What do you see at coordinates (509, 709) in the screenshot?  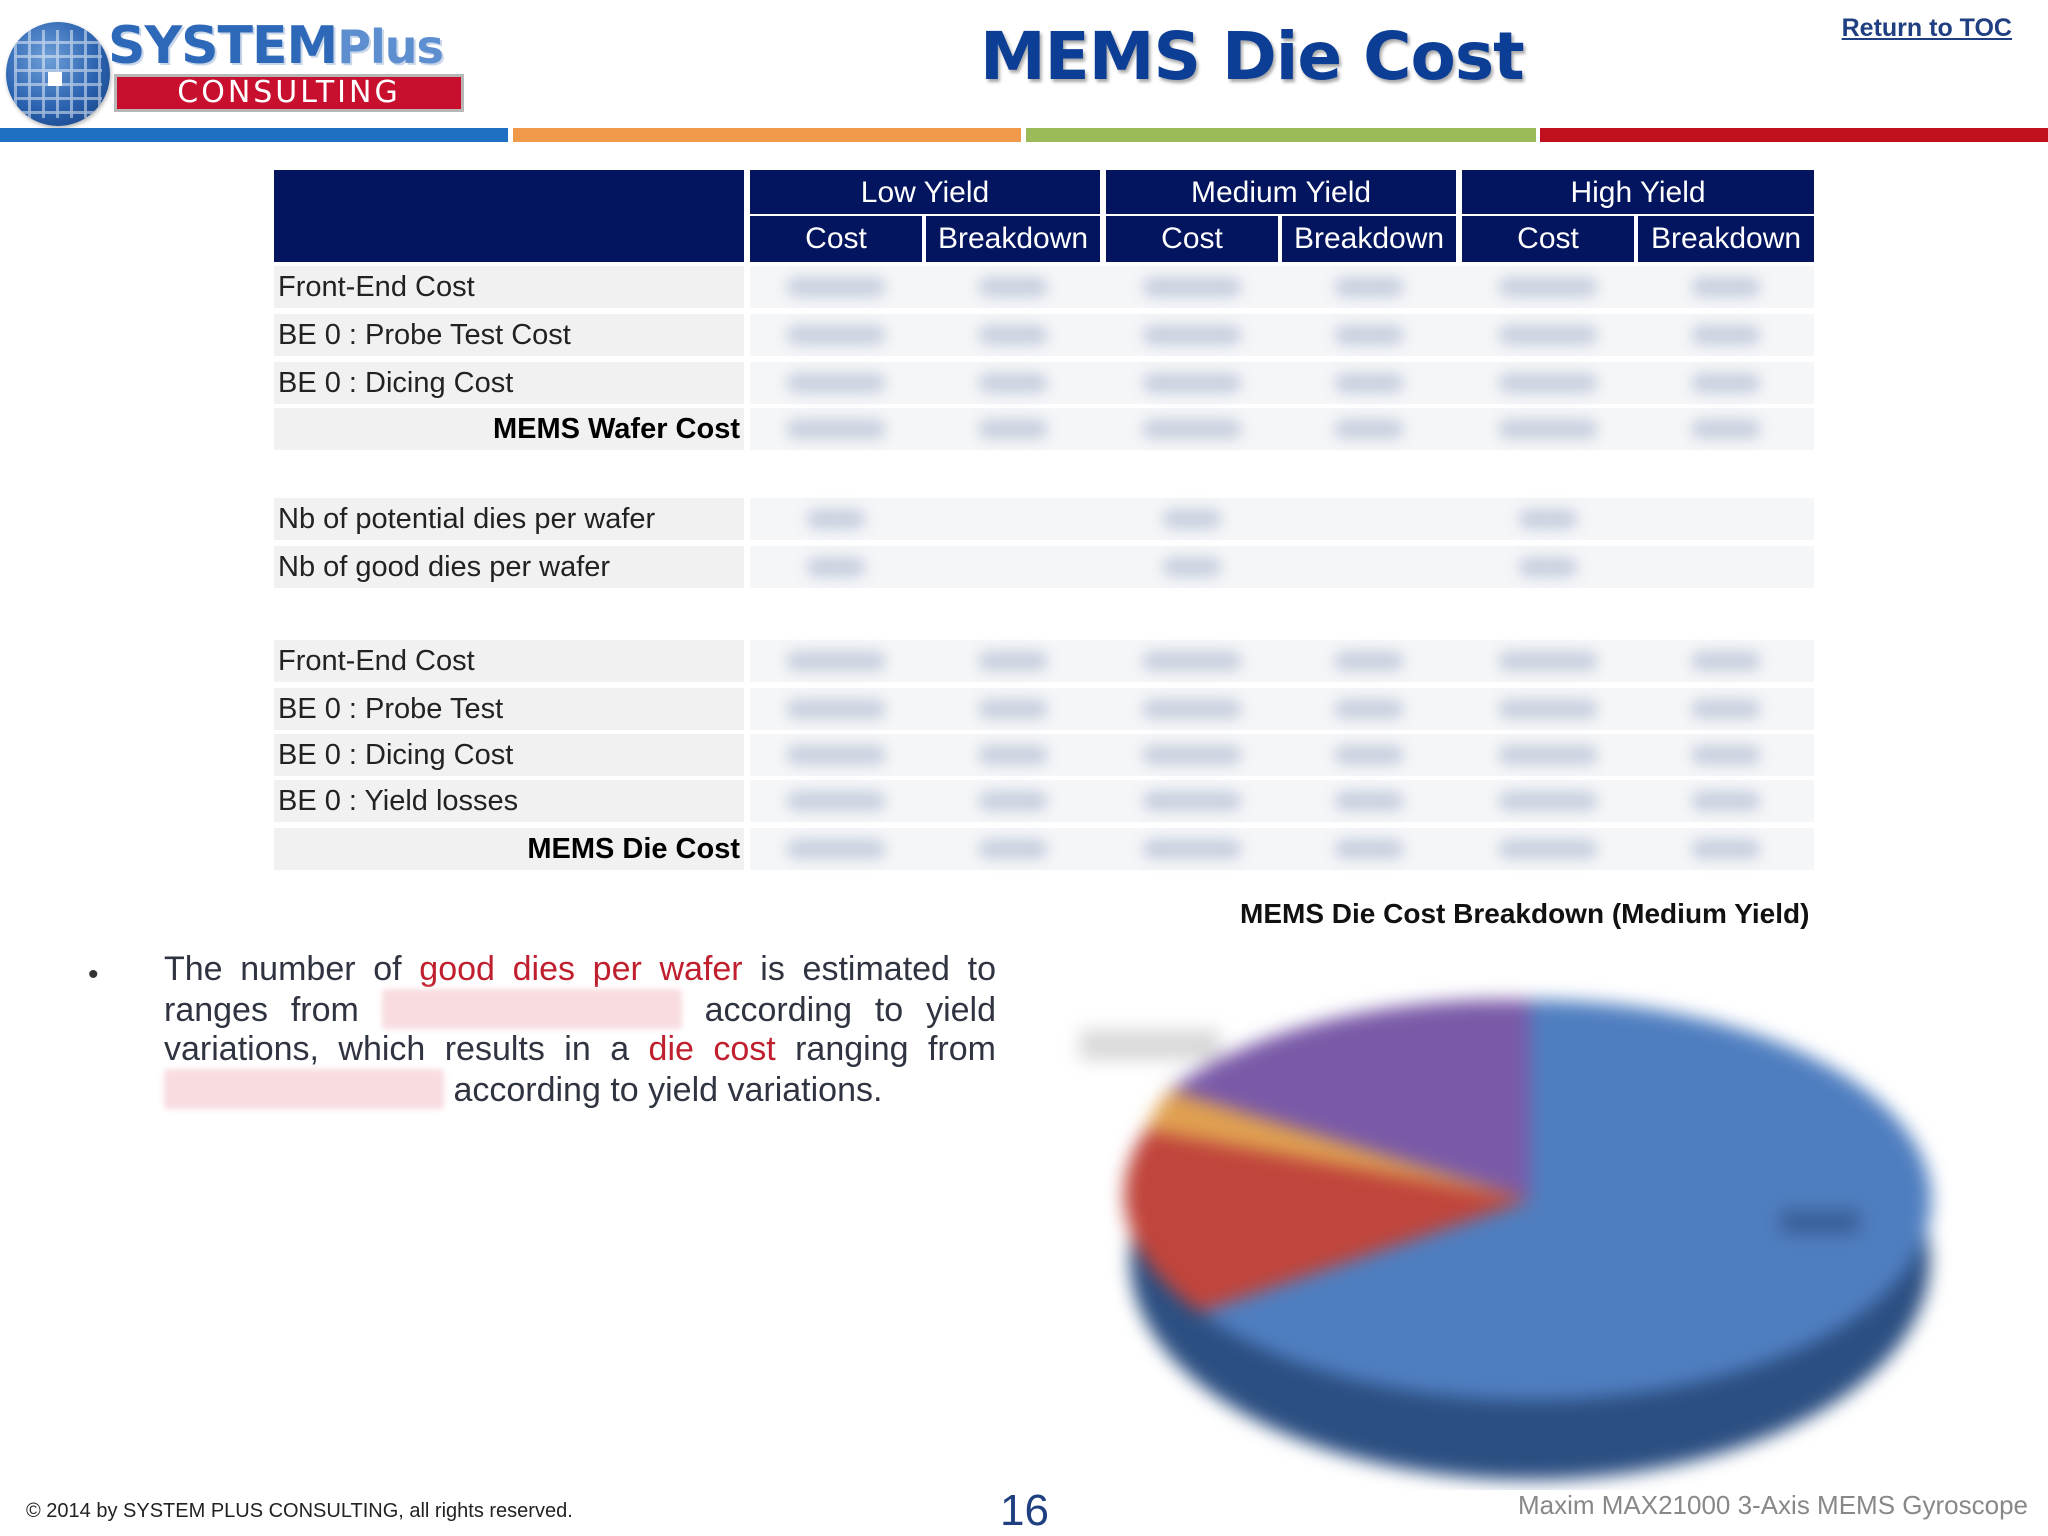 I see `row-label-probe-test: BE 0 : Probe Test` at bounding box center [509, 709].